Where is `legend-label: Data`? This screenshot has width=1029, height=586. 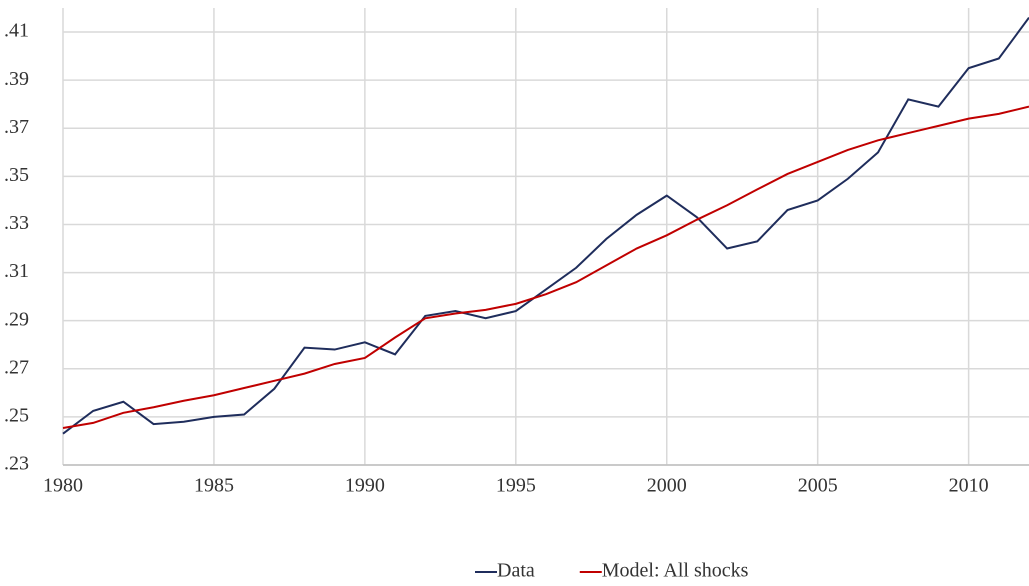 legend-label: Data is located at coordinates (516, 571).